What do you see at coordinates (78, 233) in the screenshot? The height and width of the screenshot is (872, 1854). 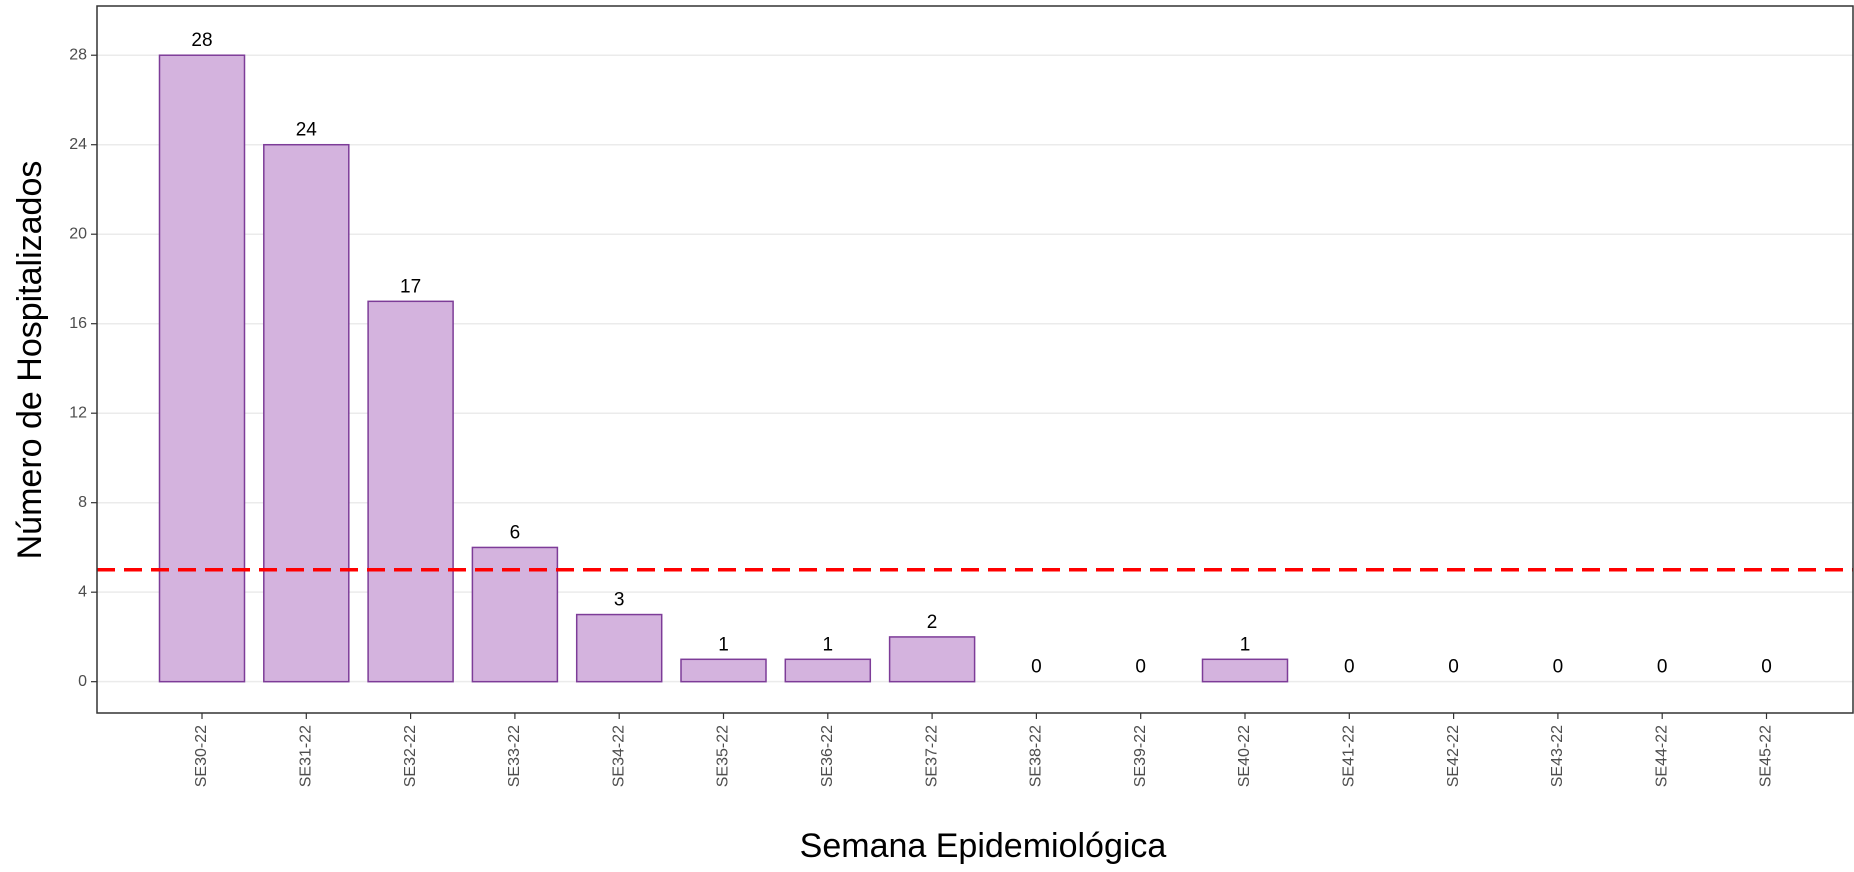 I see `y-tick-label: 20` at bounding box center [78, 233].